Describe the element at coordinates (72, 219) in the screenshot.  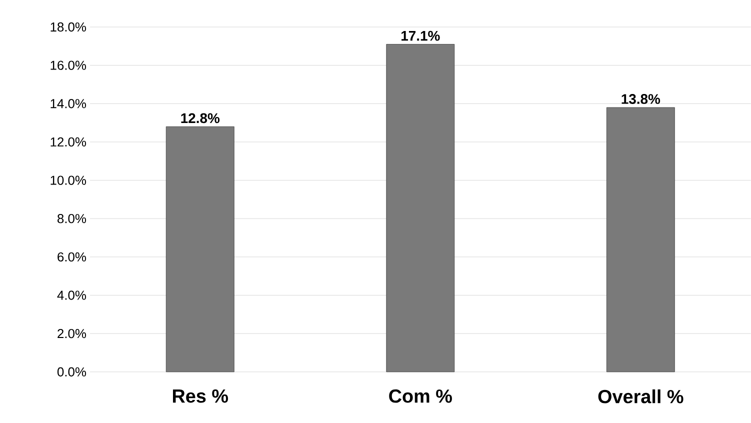
I see `y-tick-label: 8.0%` at that location.